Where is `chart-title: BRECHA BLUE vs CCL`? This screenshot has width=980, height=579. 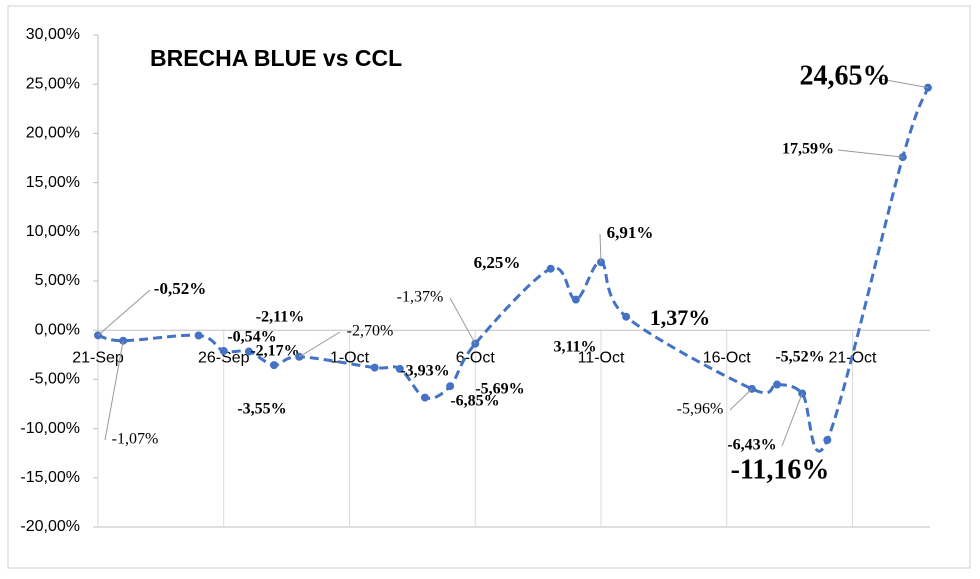 chart-title: BRECHA BLUE vs CCL is located at coordinates (276, 58).